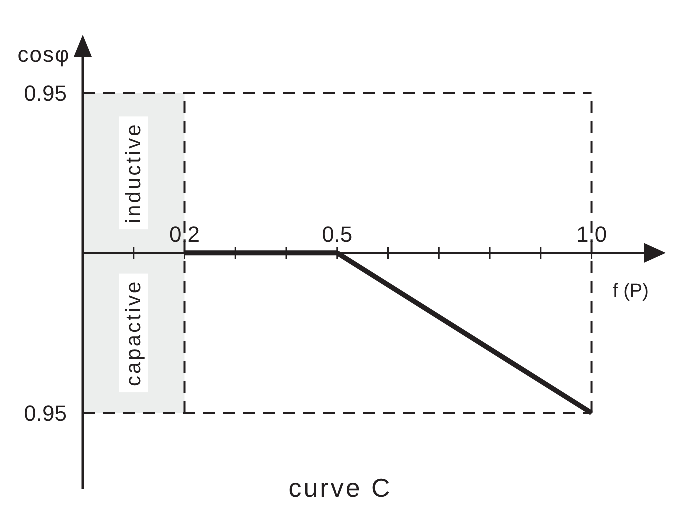  What do you see at coordinates (44, 54) in the screenshot?
I see `y-axis-title: cosφ` at bounding box center [44, 54].